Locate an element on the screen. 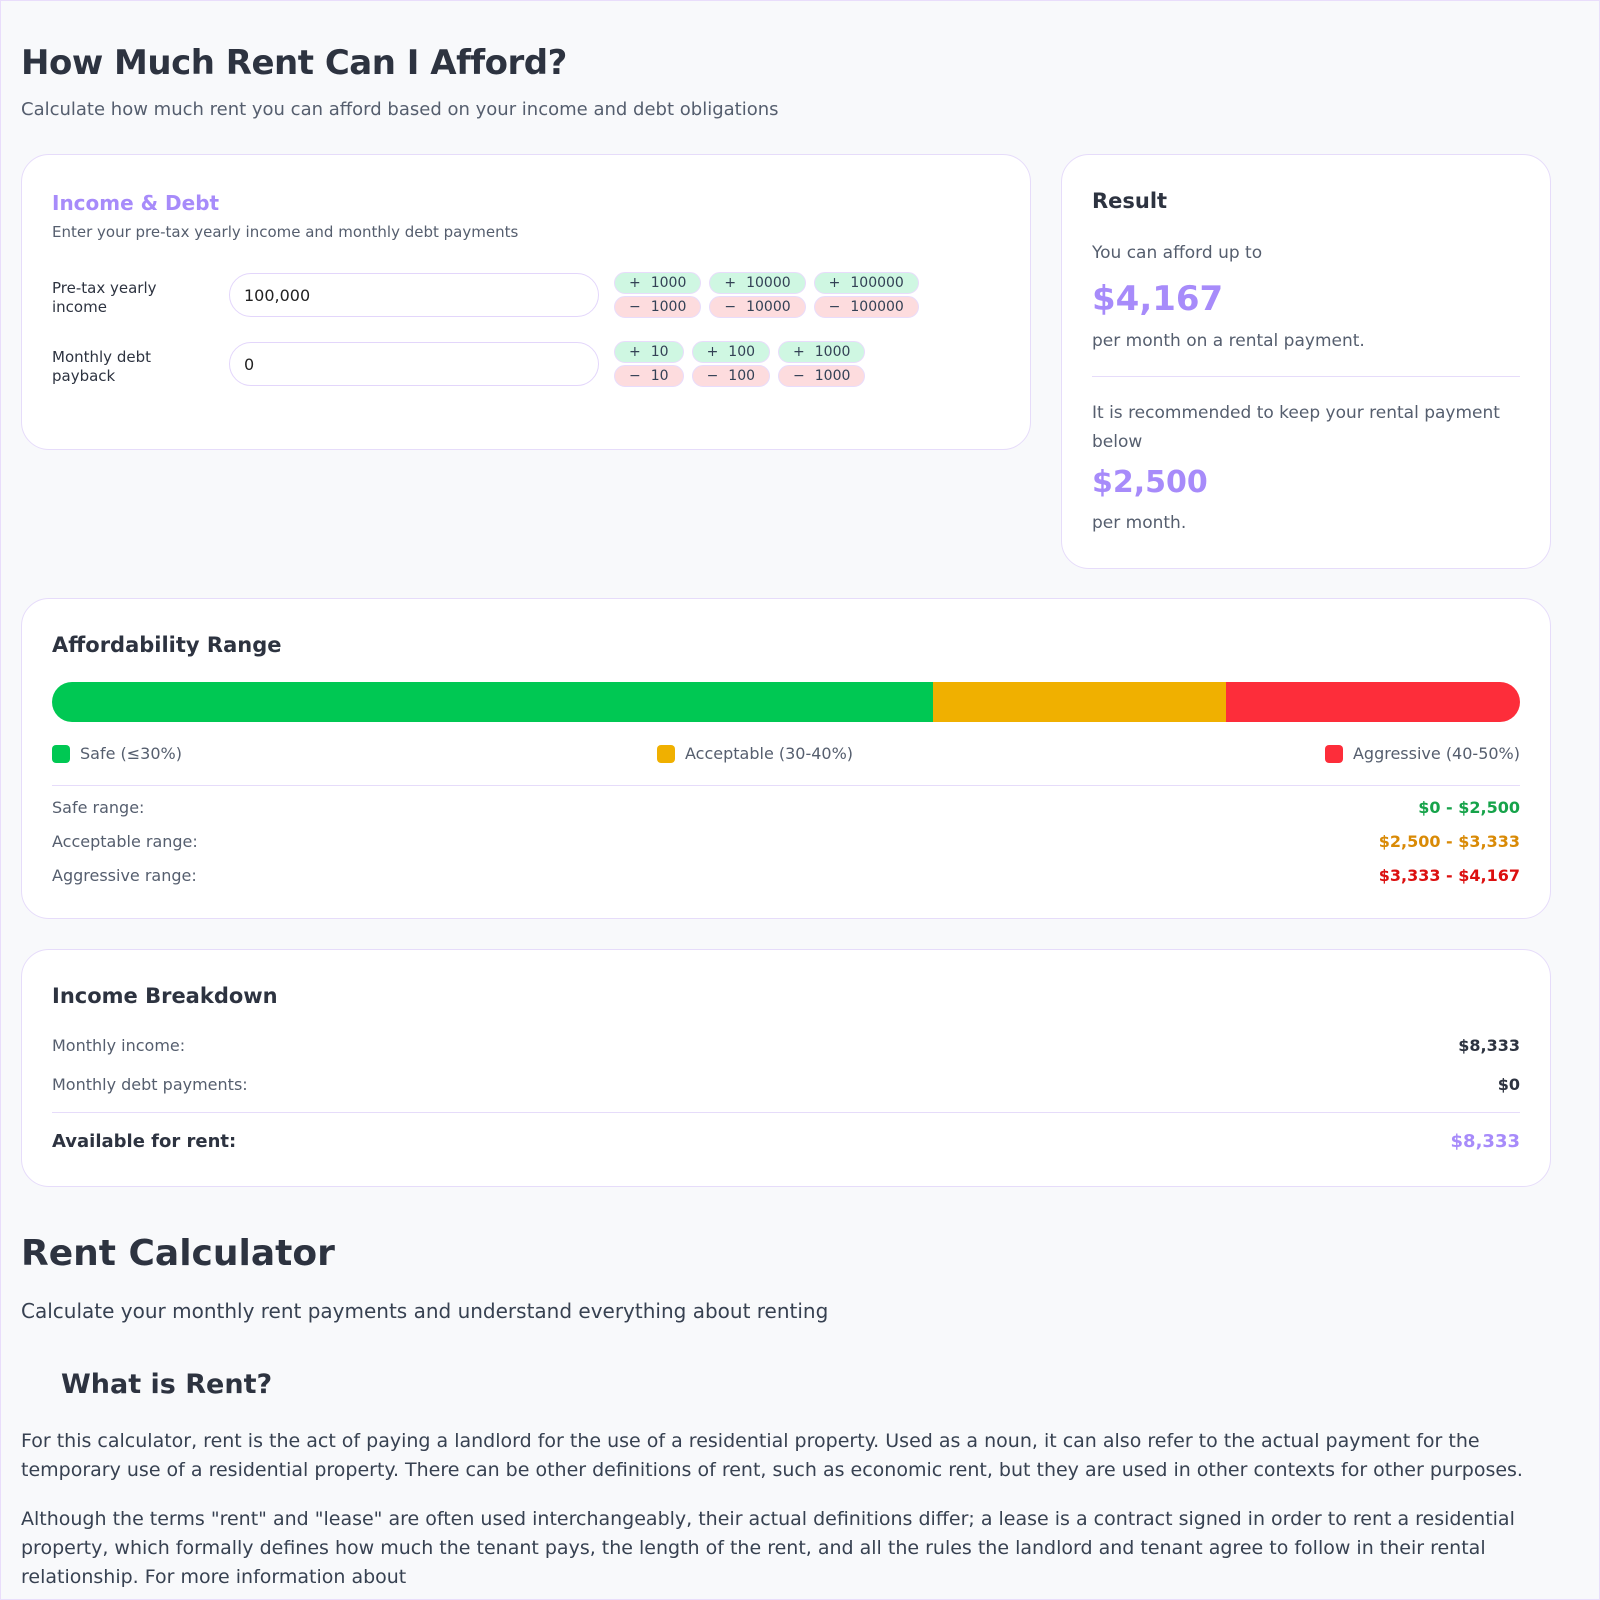  increment-button: +10000 is located at coordinates (757, 283).